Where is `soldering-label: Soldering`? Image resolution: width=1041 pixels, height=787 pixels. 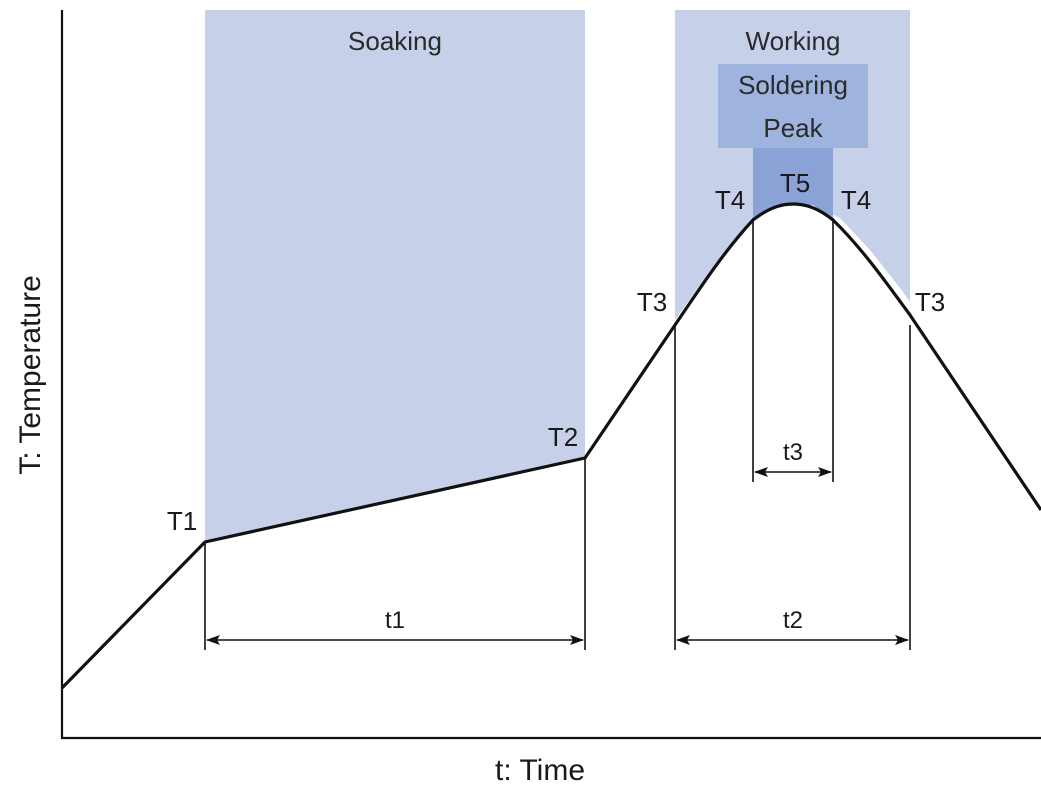
soldering-label: Soldering is located at coordinates (793, 85).